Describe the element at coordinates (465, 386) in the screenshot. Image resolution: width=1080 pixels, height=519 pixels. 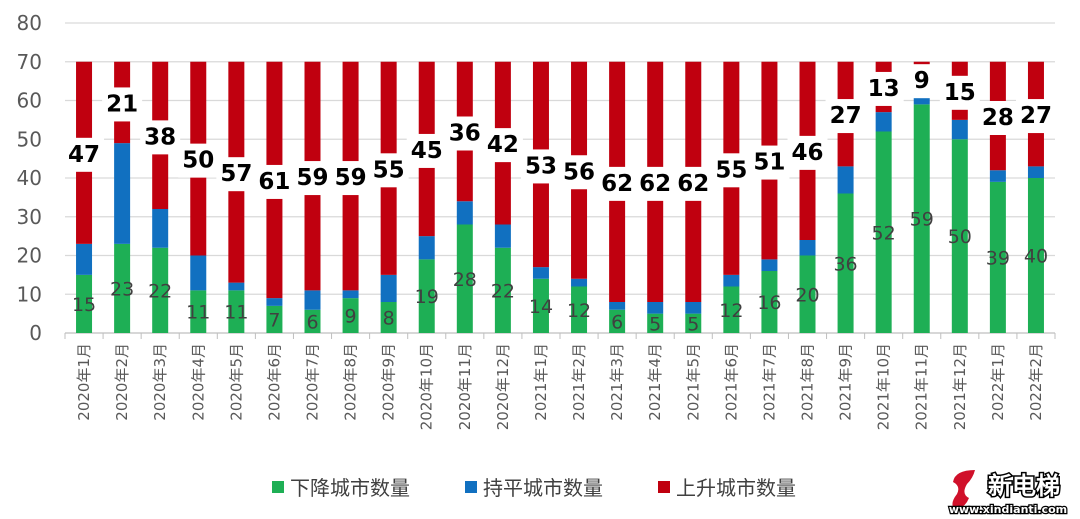
I see `x-tick-label: 2020年11月` at that location.